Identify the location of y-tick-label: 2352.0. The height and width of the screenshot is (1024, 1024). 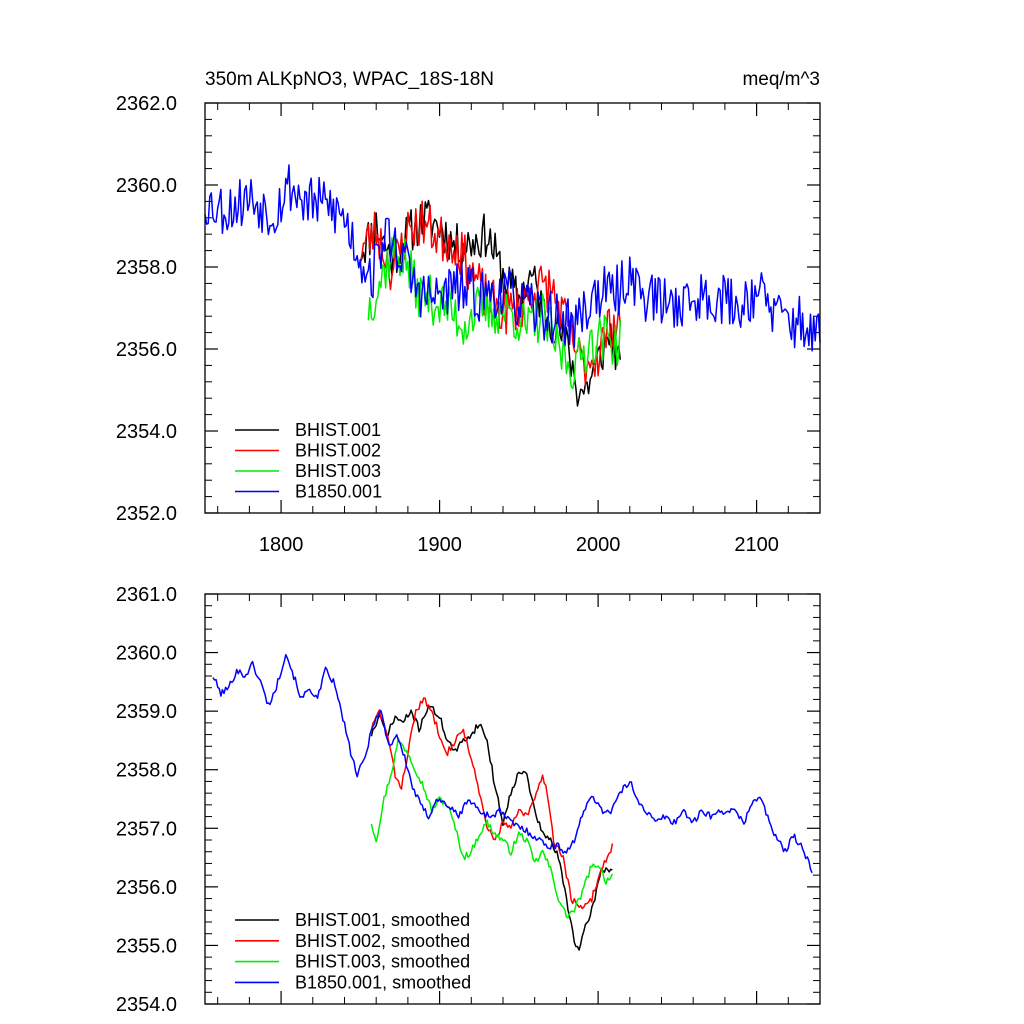
(146, 514).